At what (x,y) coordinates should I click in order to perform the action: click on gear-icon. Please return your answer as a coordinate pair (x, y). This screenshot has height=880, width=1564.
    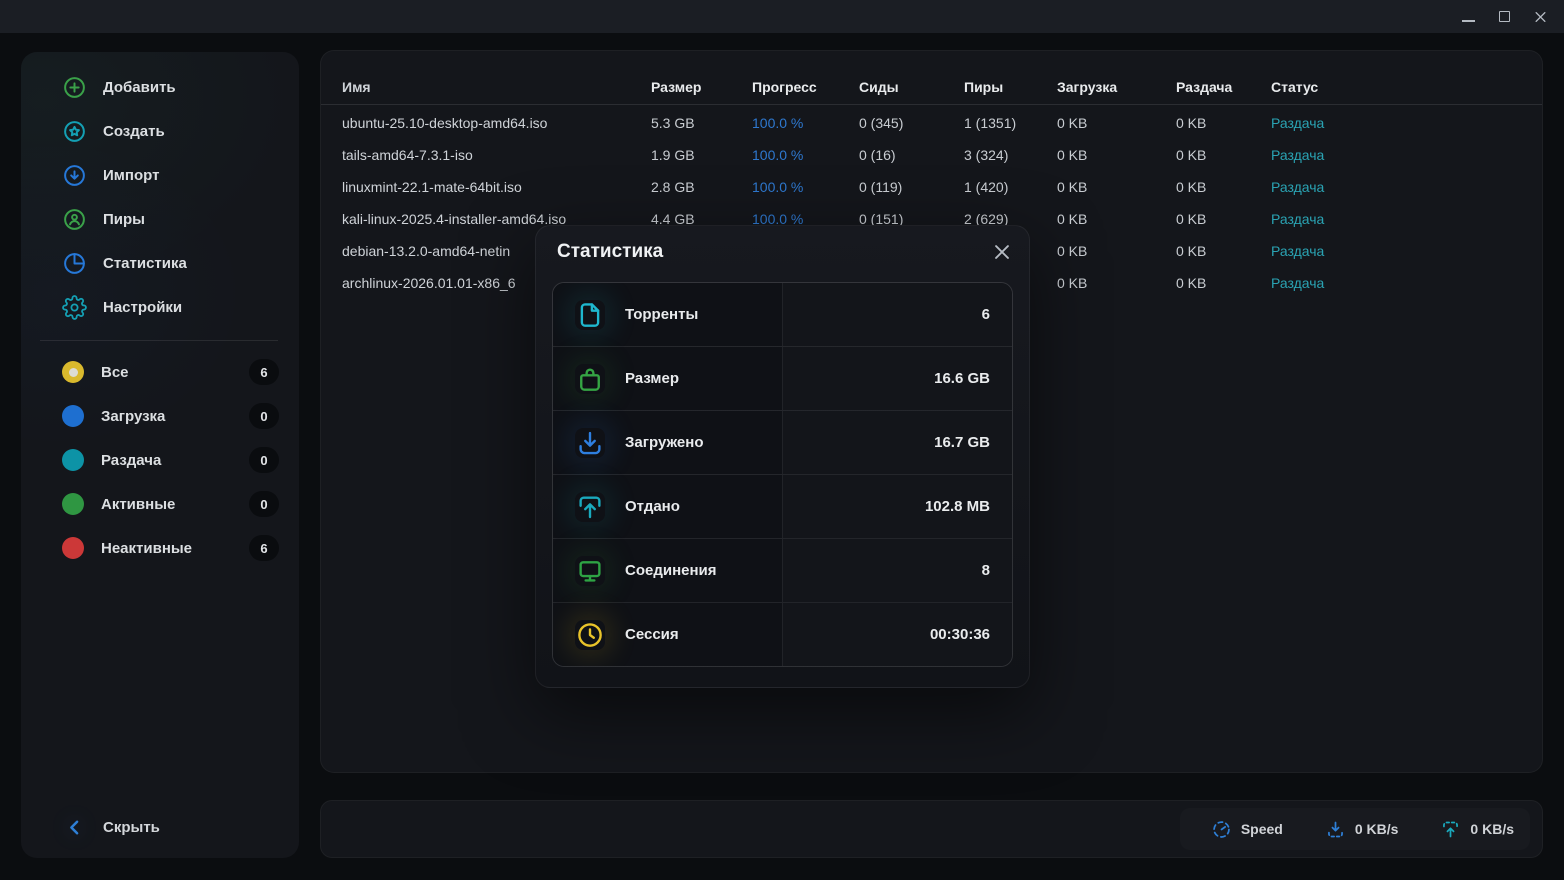
    Looking at the image, I should click on (74, 307).